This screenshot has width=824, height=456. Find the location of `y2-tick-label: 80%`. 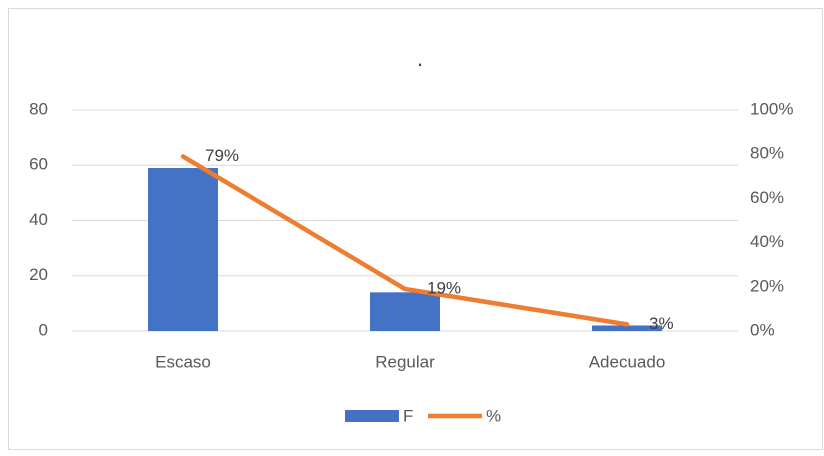

y2-tick-label: 80% is located at coordinates (767, 153).